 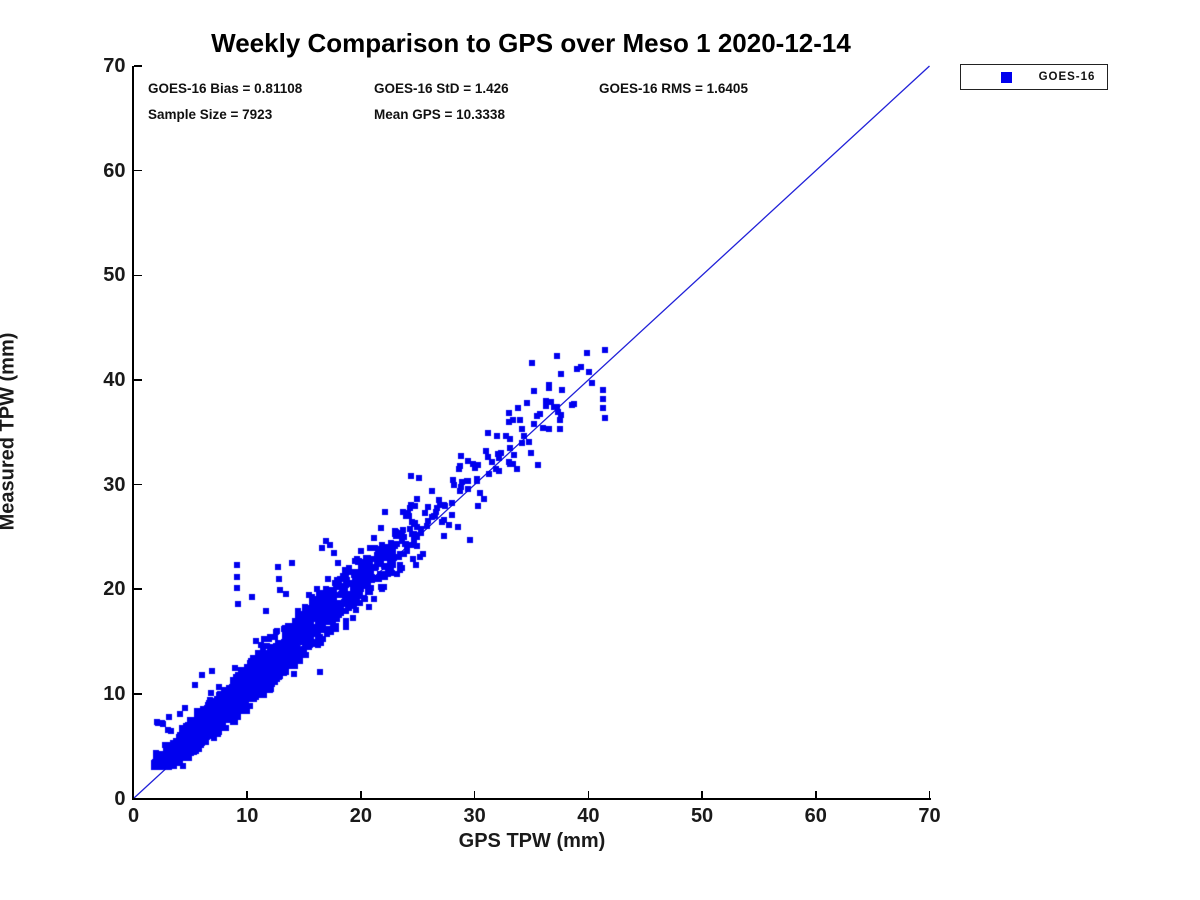 I want to click on y-tick-label: 30, so click(x=114, y=484).